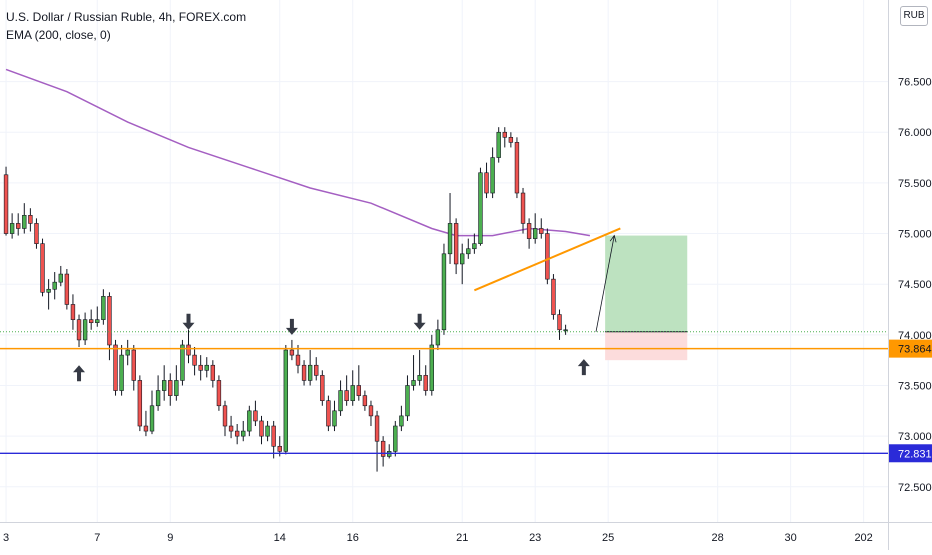 Image resolution: width=932 pixels, height=555 pixels. I want to click on x-tick-label: 7, so click(97, 538).